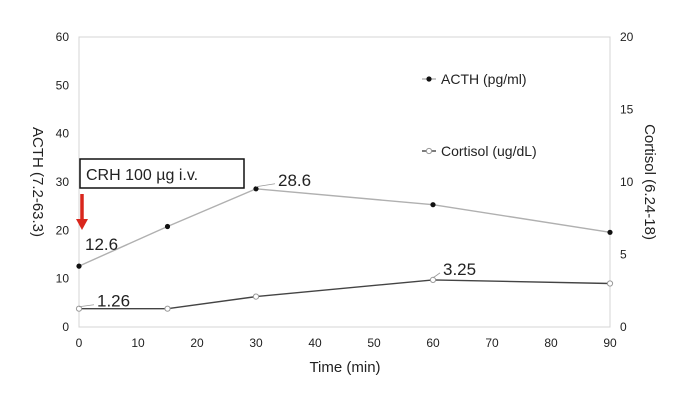 Image resolution: width=684 pixels, height=406 pixels. I want to click on left-tick-label: 10, so click(63, 279).